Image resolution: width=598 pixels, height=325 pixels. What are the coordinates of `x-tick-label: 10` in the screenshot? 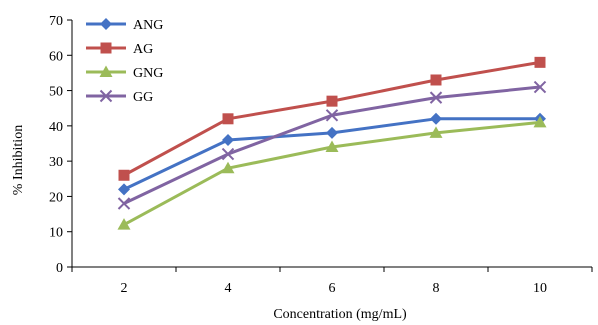 It's located at (540, 288).